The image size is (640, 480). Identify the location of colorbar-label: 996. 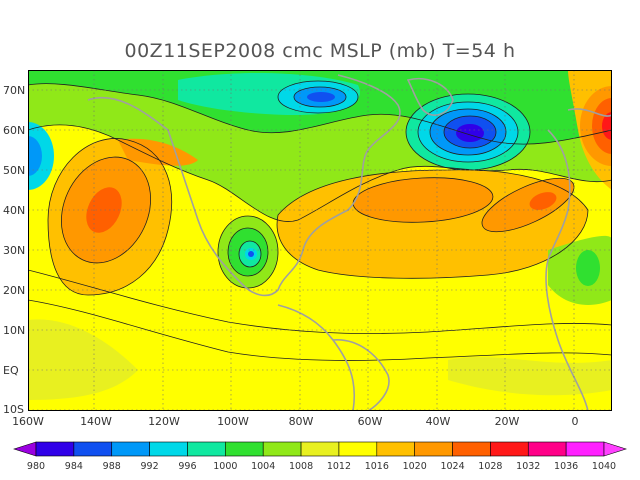
(187, 466).